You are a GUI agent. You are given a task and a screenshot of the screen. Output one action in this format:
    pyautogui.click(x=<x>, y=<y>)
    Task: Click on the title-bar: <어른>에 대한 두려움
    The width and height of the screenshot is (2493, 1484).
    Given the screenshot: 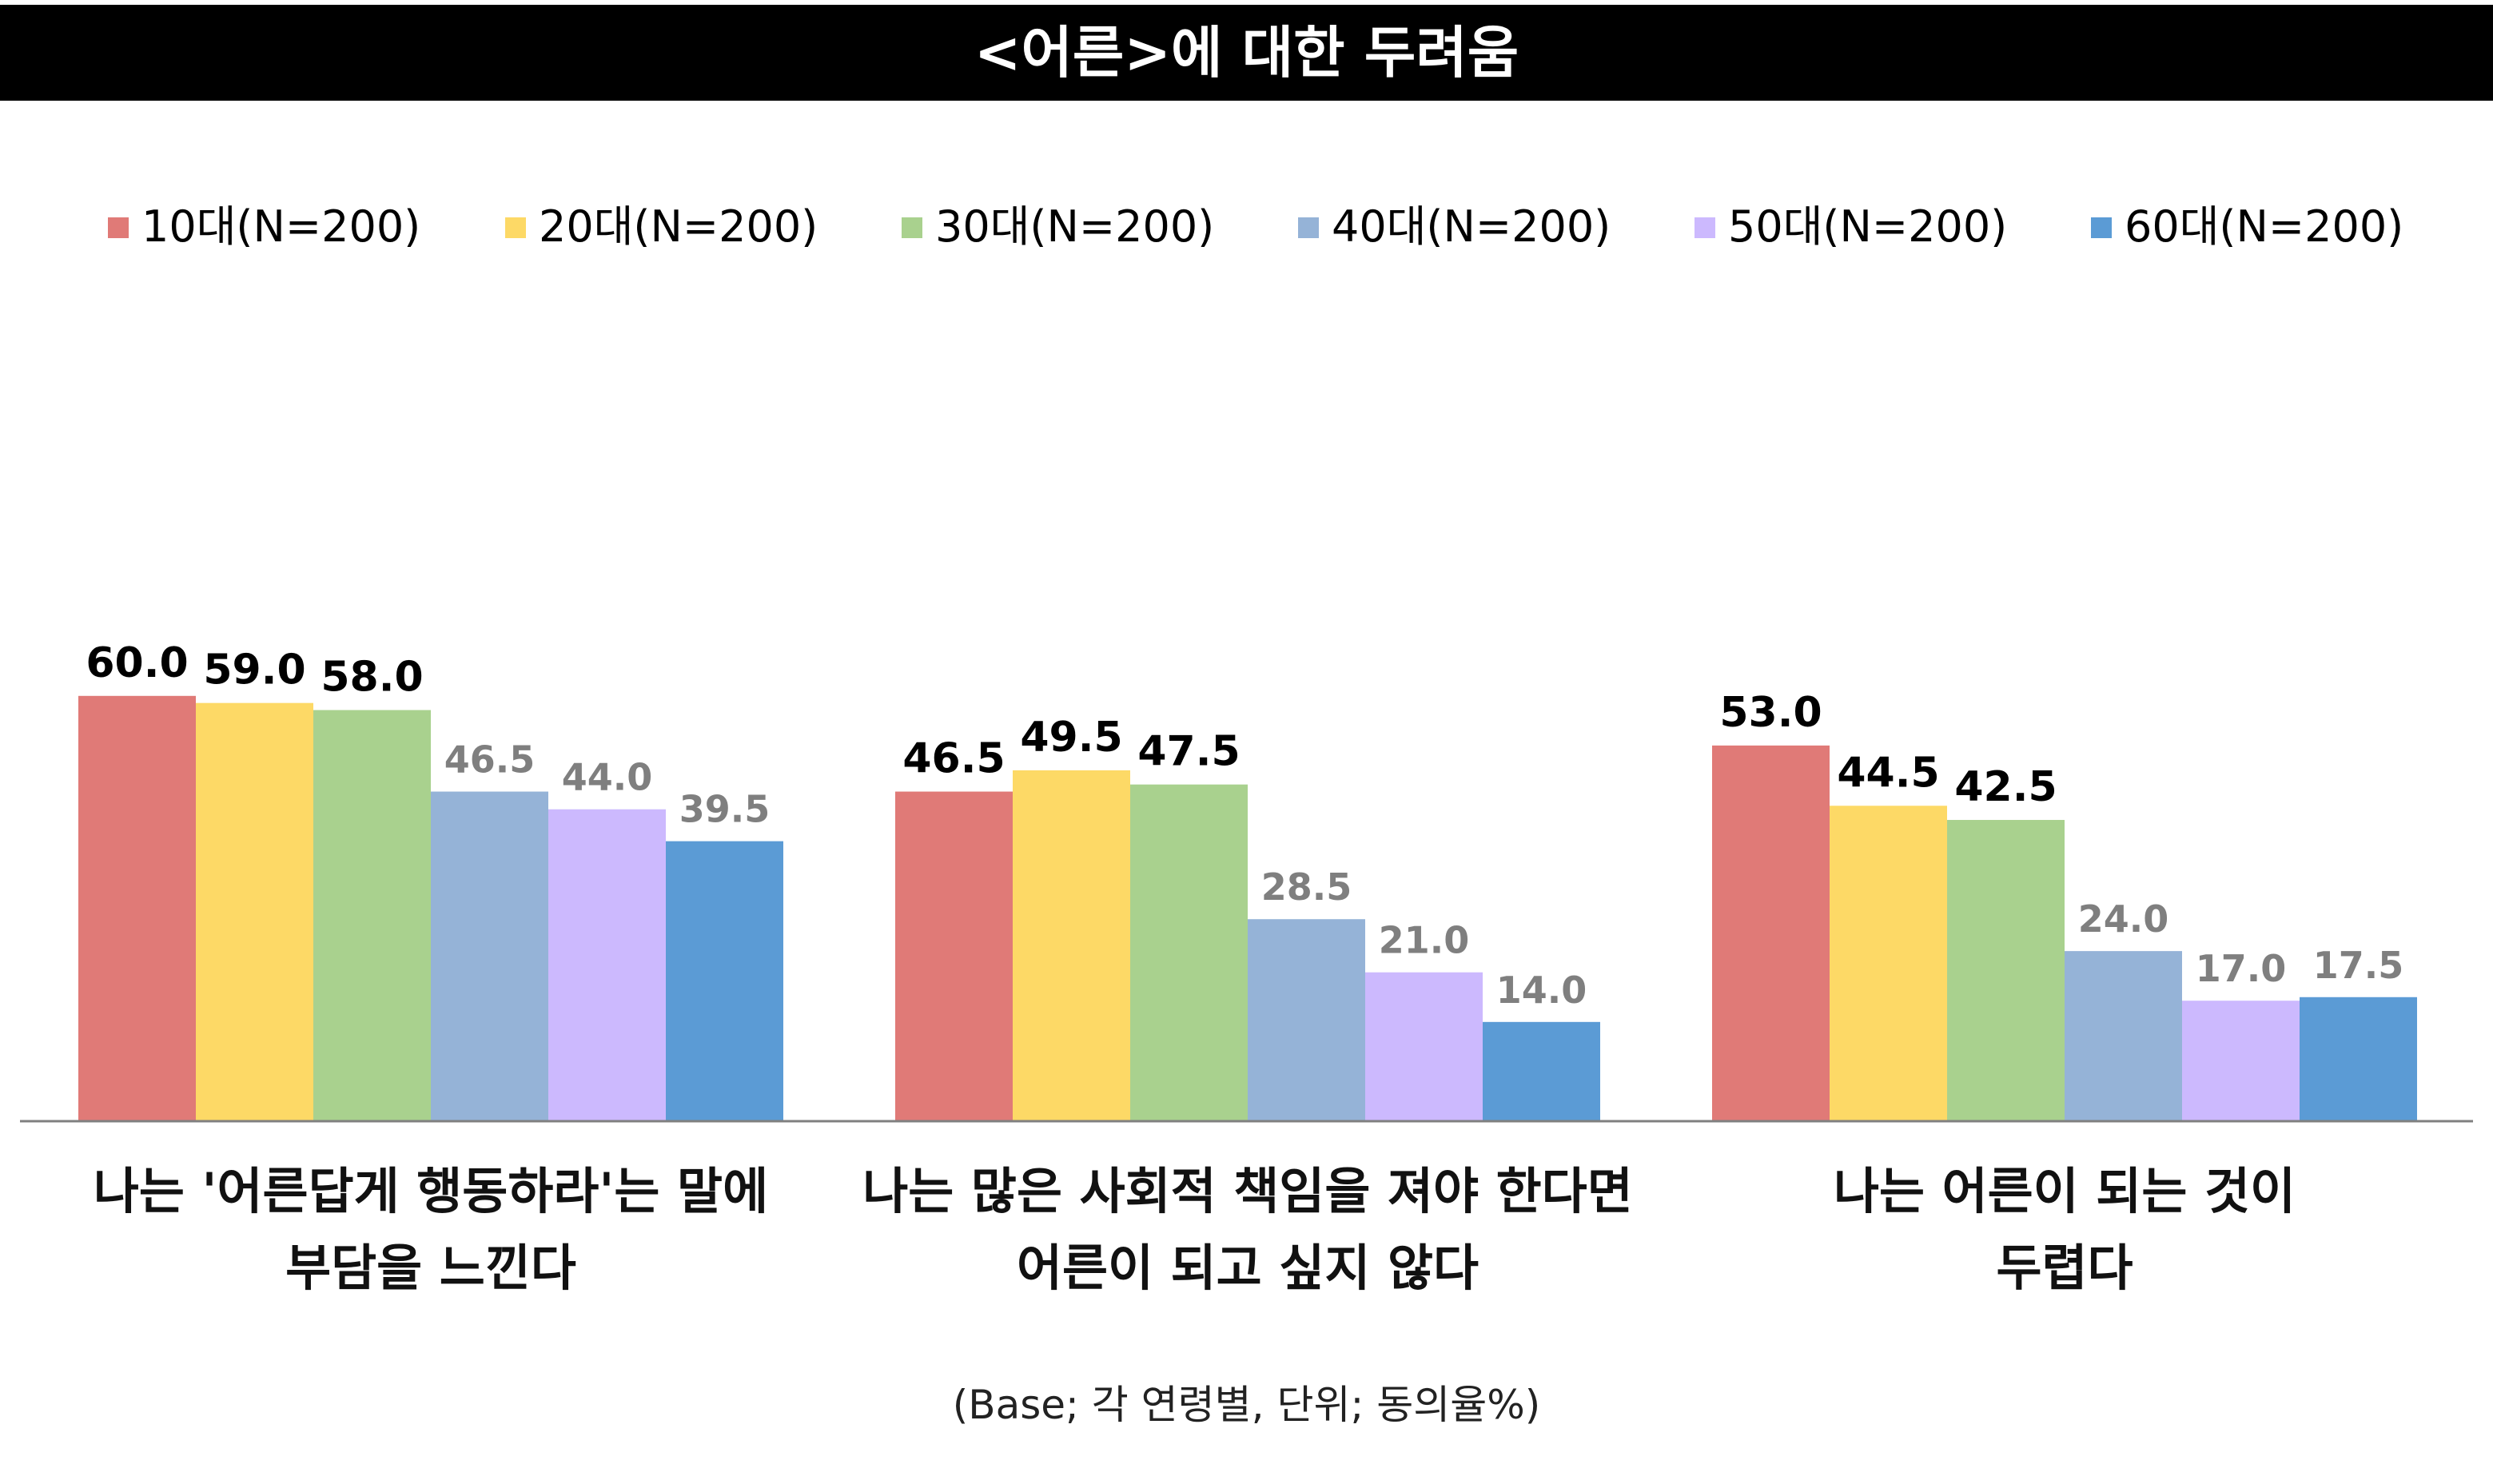 What is the action you would take?
    pyautogui.click(x=1246, y=53)
    